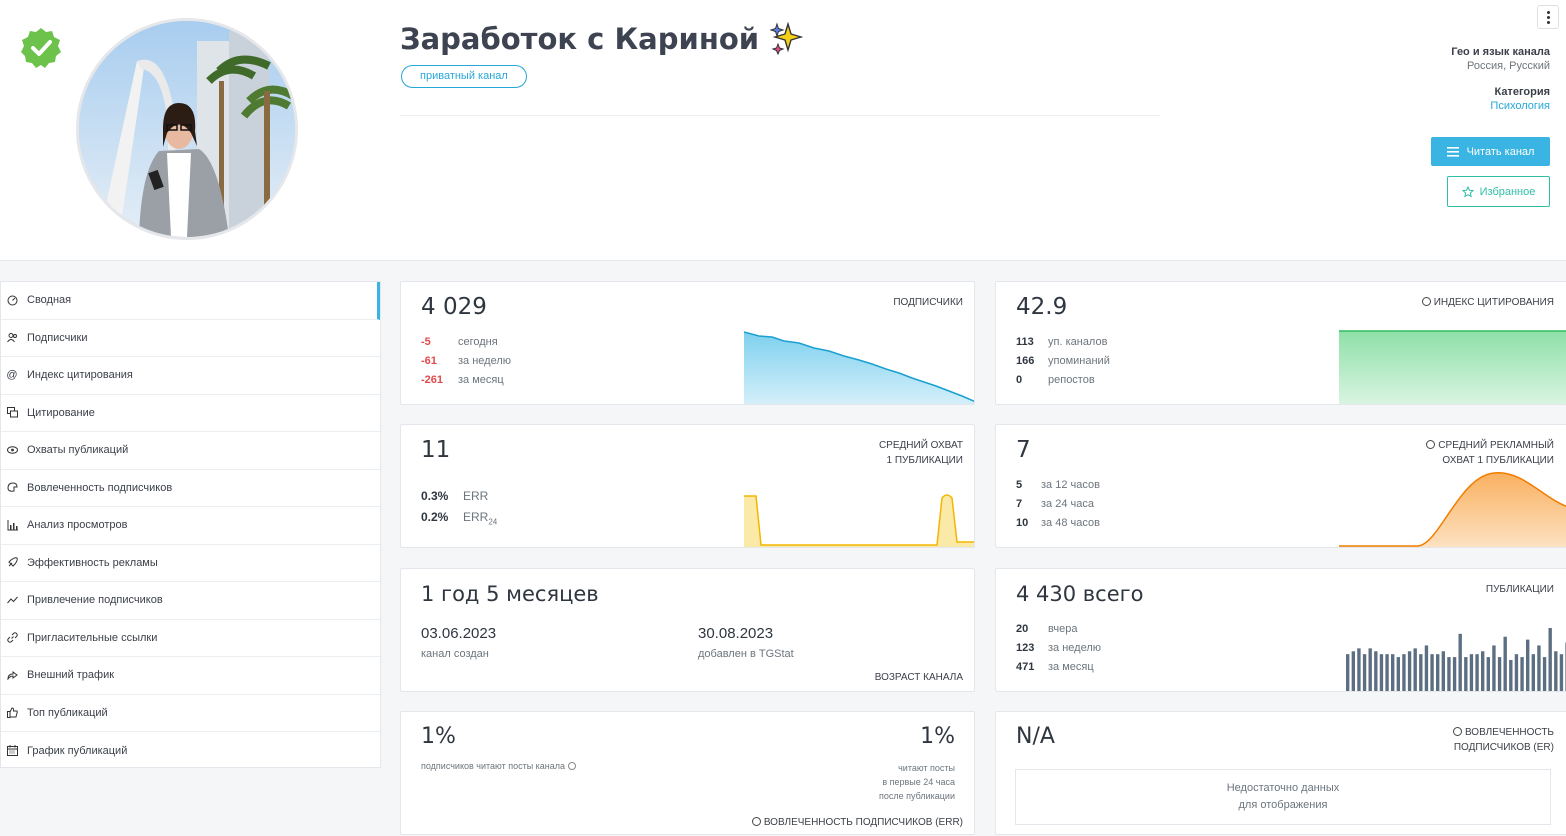  What do you see at coordinates (190, 638) in the screenshot?
I see `sidebar-item-invite-links: Пригласительные ссылки` at bounding box center [190, 638].